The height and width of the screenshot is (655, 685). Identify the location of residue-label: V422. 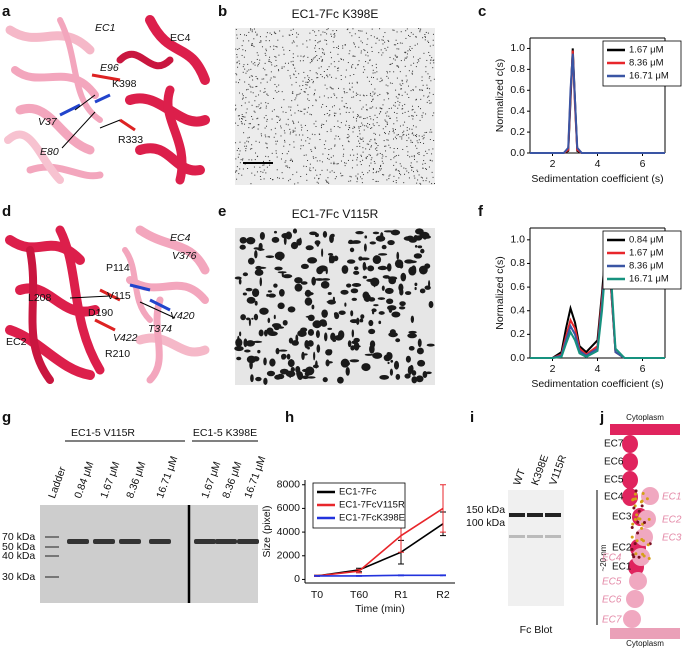
(125, 338).